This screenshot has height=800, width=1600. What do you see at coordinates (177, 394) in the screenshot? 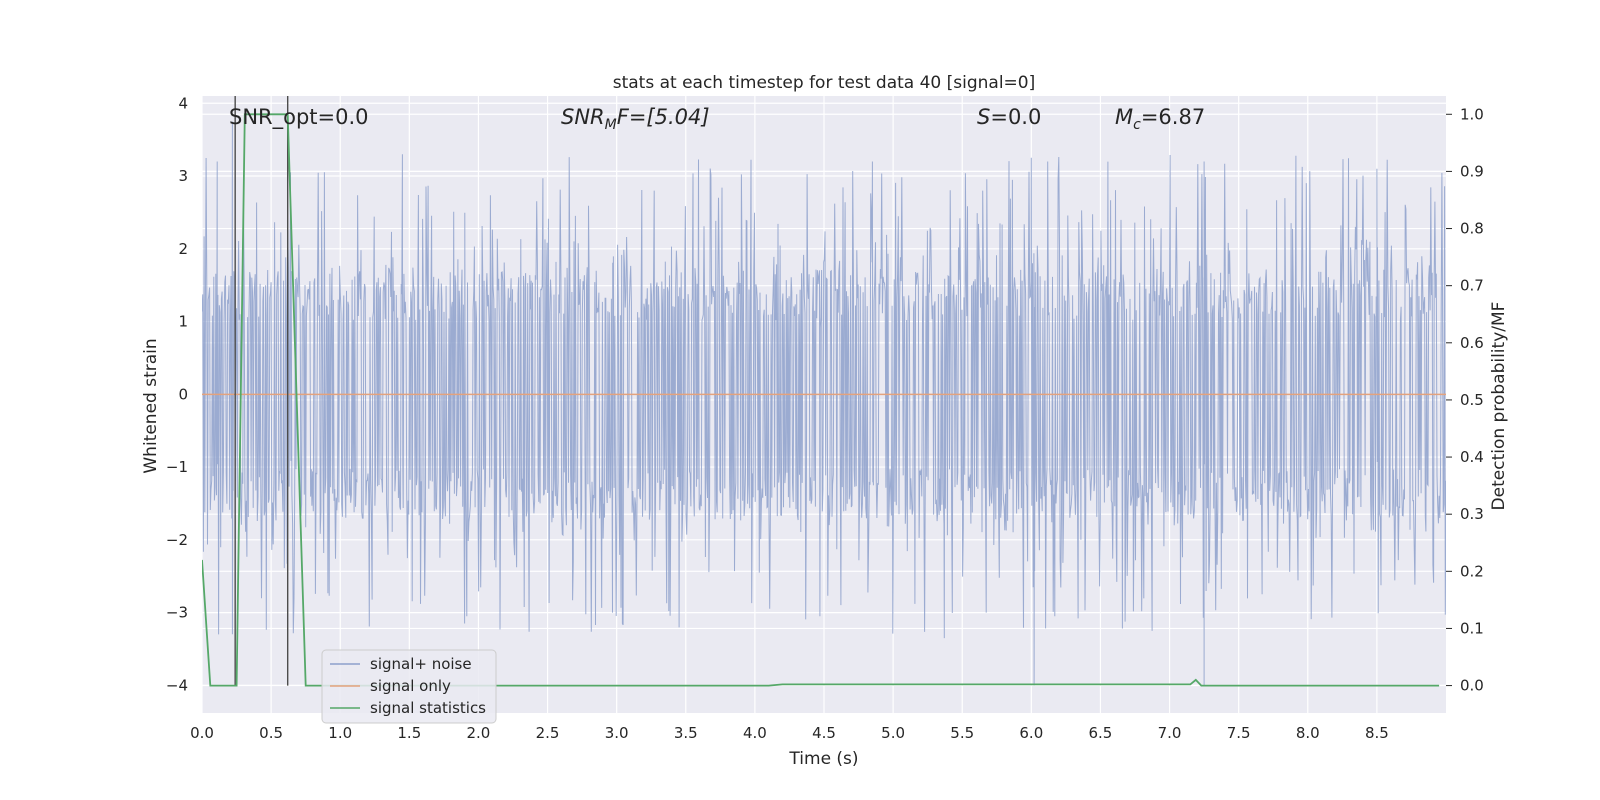
I see `y-tick-labels: 4 3 2 1 0 −1 −2 −3 −4` at bounding box center [177, 394].